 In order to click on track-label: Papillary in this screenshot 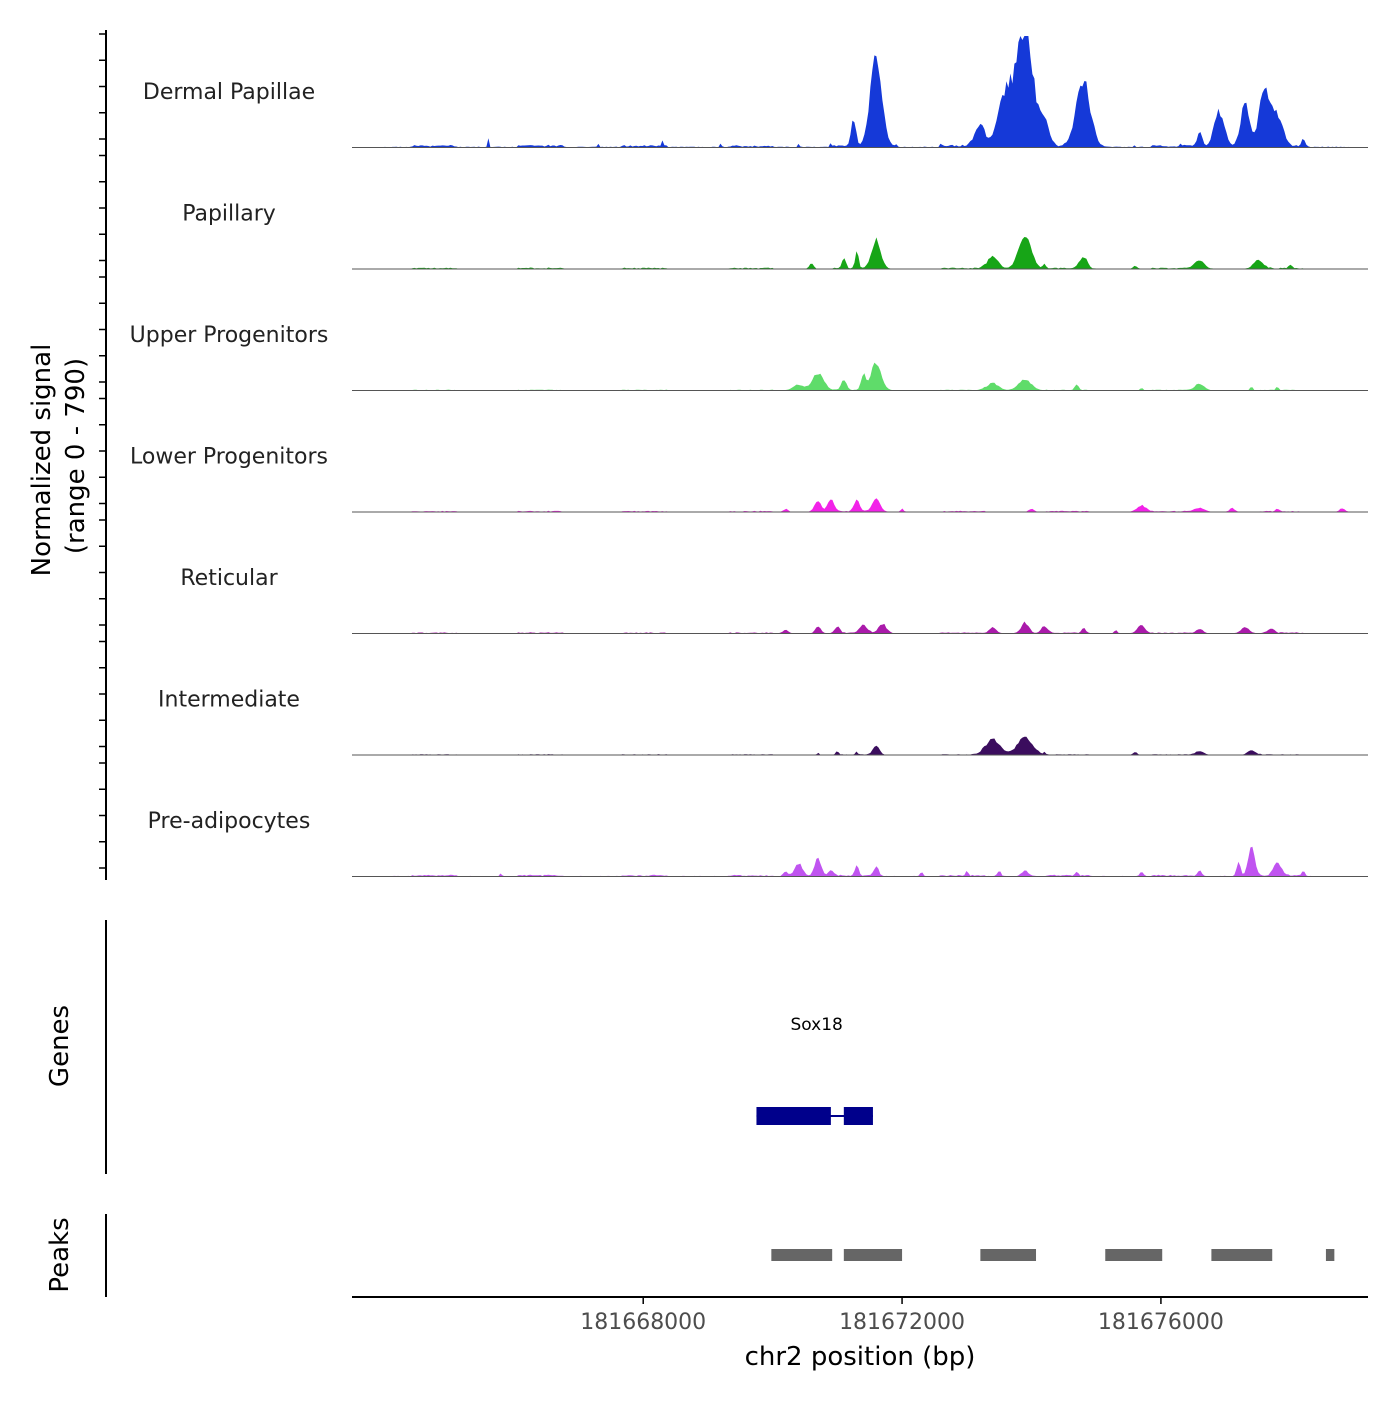, I will do `click(229, 214)`.